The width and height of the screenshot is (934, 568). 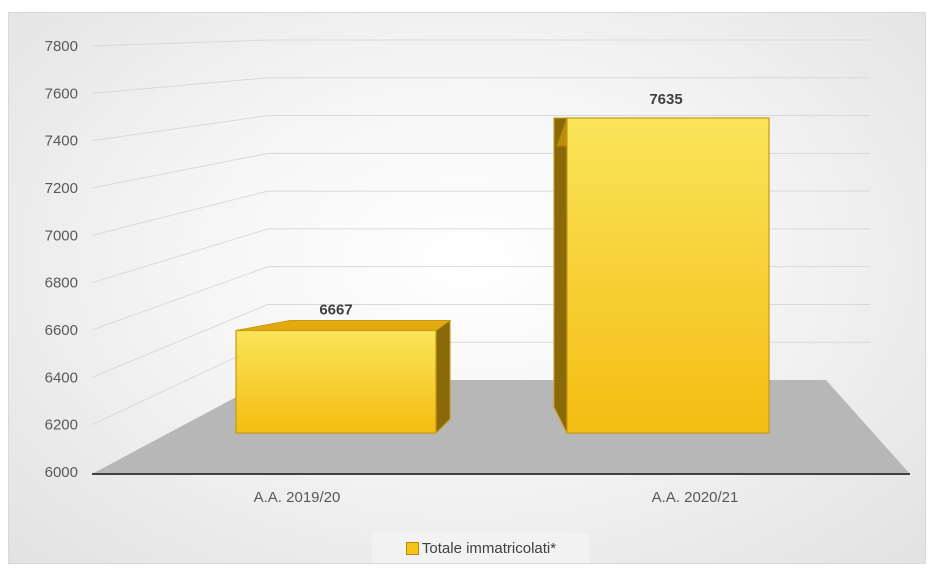 I want to click on legend: Totale immatricolati*, so click(x=481, y=548).